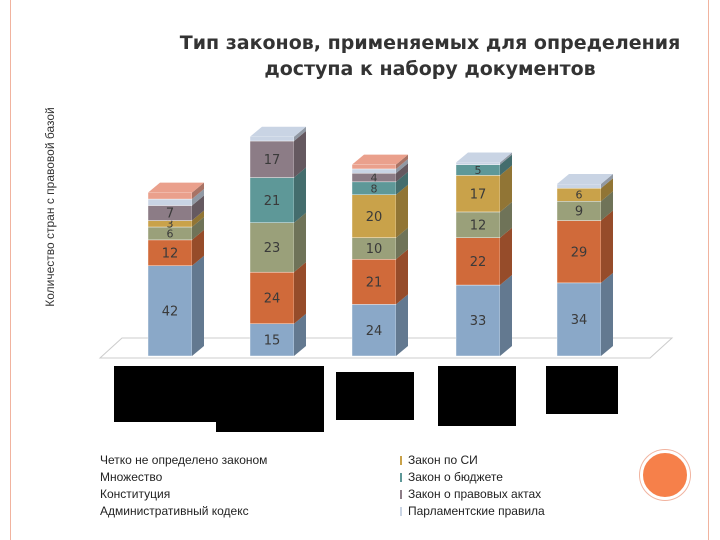 Image resolution: width=720 pixels, height=540 pixels. What do you see at coordinates (170, 214) in the screenshot?
I see `data-label: 7` at bounding box center [170, 214].